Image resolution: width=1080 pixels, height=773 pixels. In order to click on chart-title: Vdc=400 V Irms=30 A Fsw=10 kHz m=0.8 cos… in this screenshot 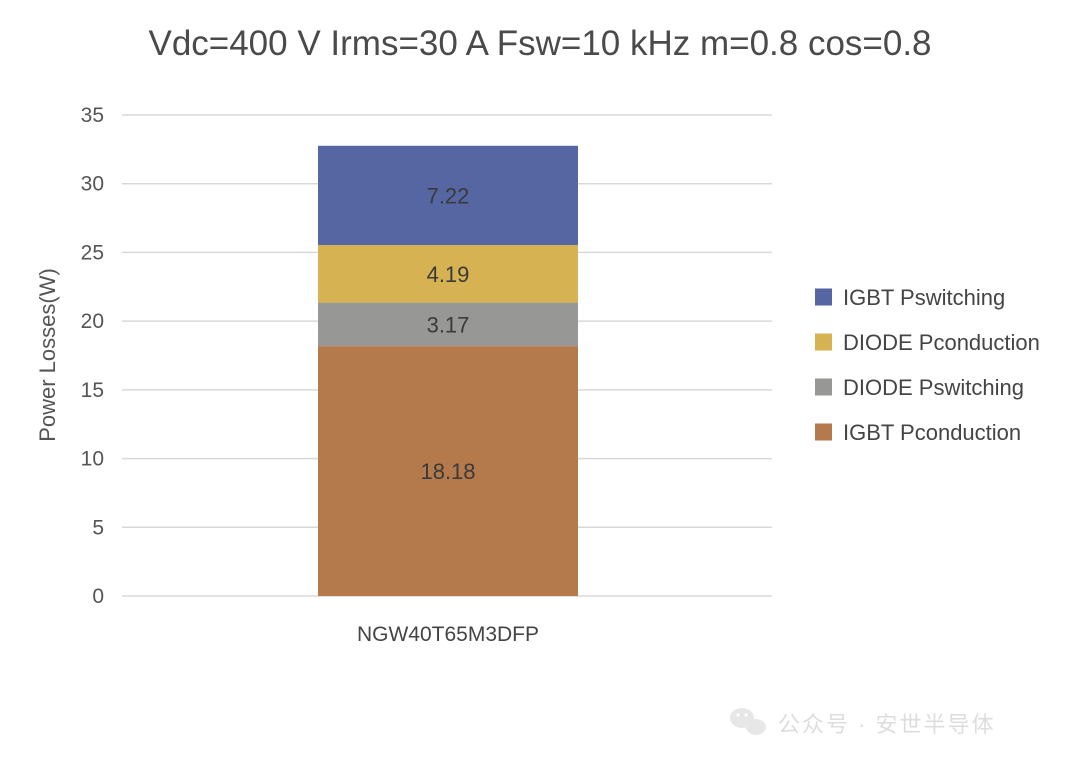, I will do `click(539, 43)`.